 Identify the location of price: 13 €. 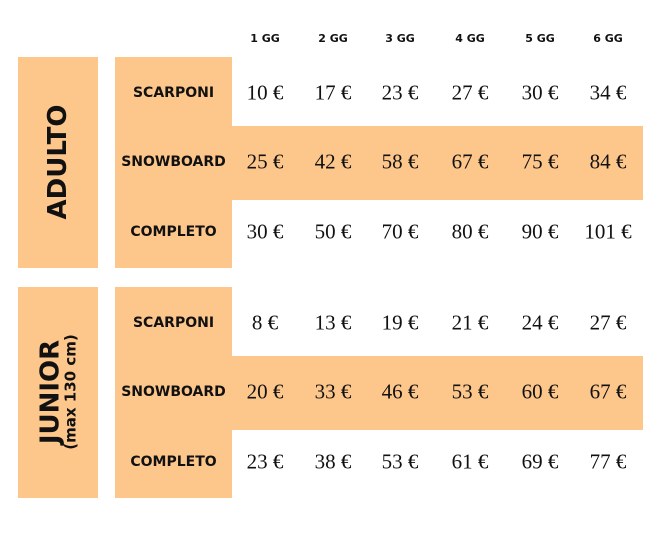
(333, 322).